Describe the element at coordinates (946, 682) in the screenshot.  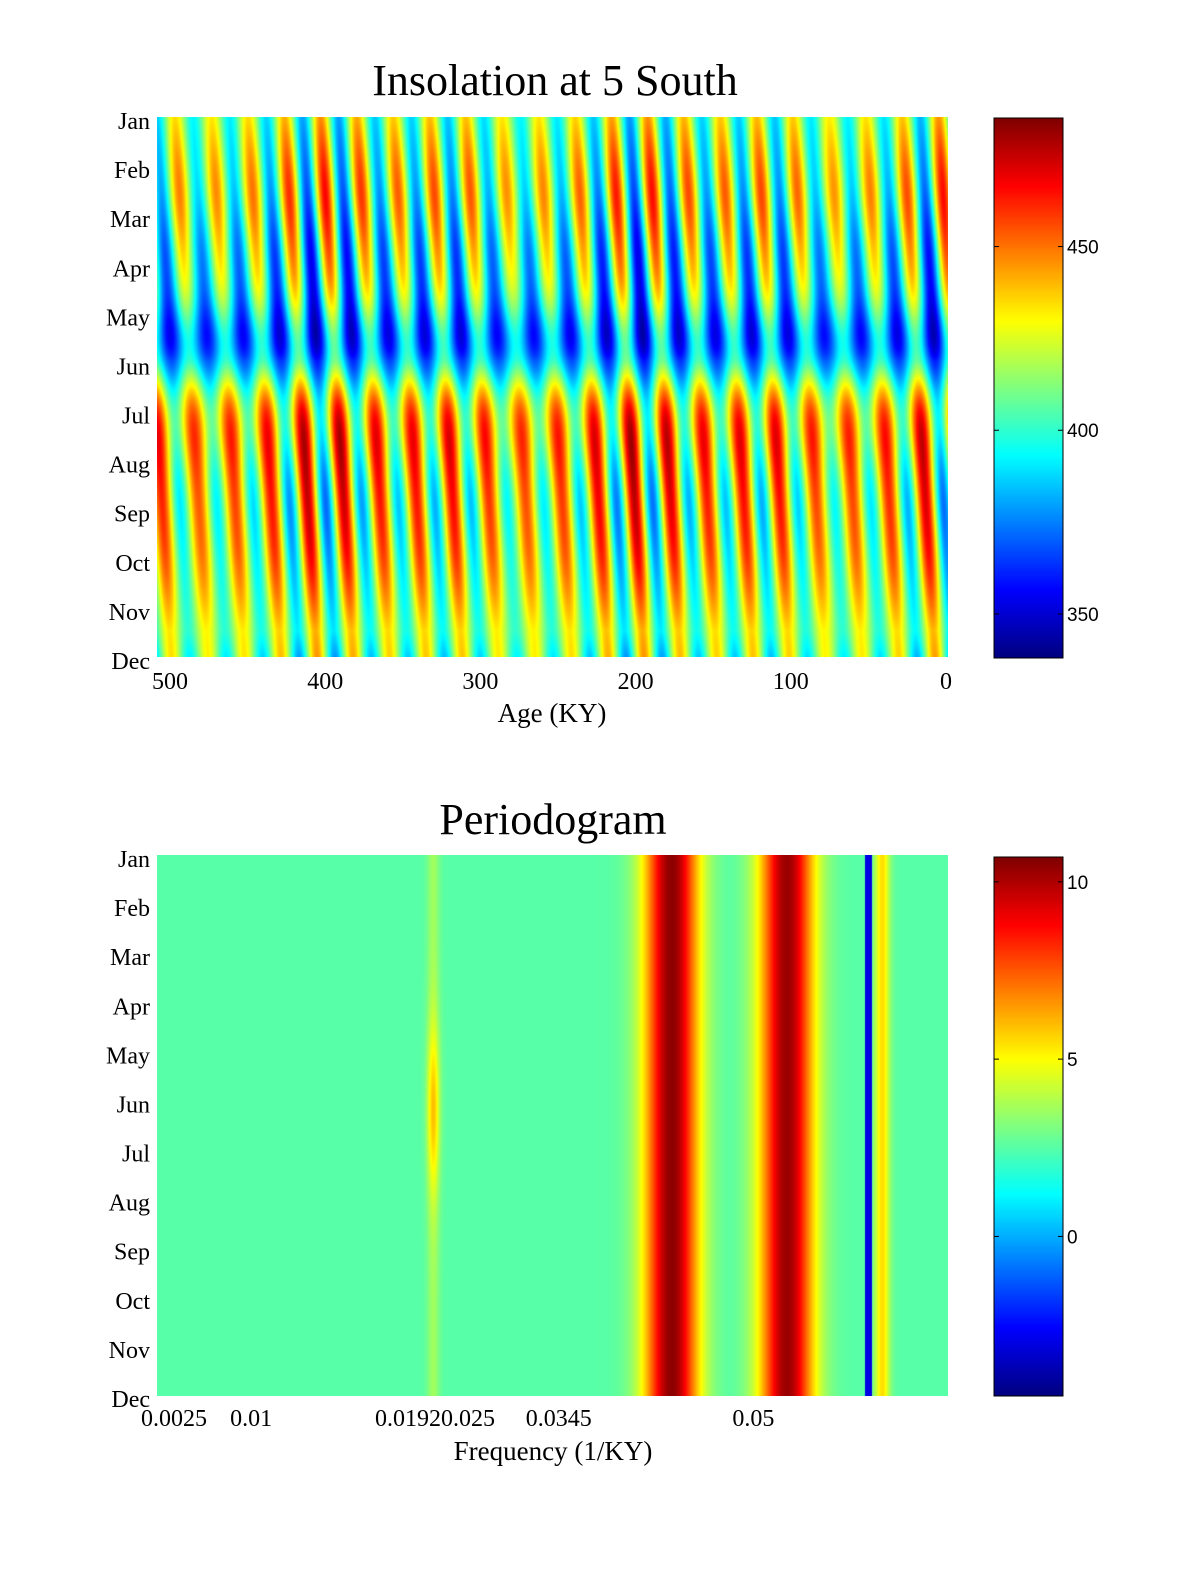
I see `x-tick-label: 0` at that location.